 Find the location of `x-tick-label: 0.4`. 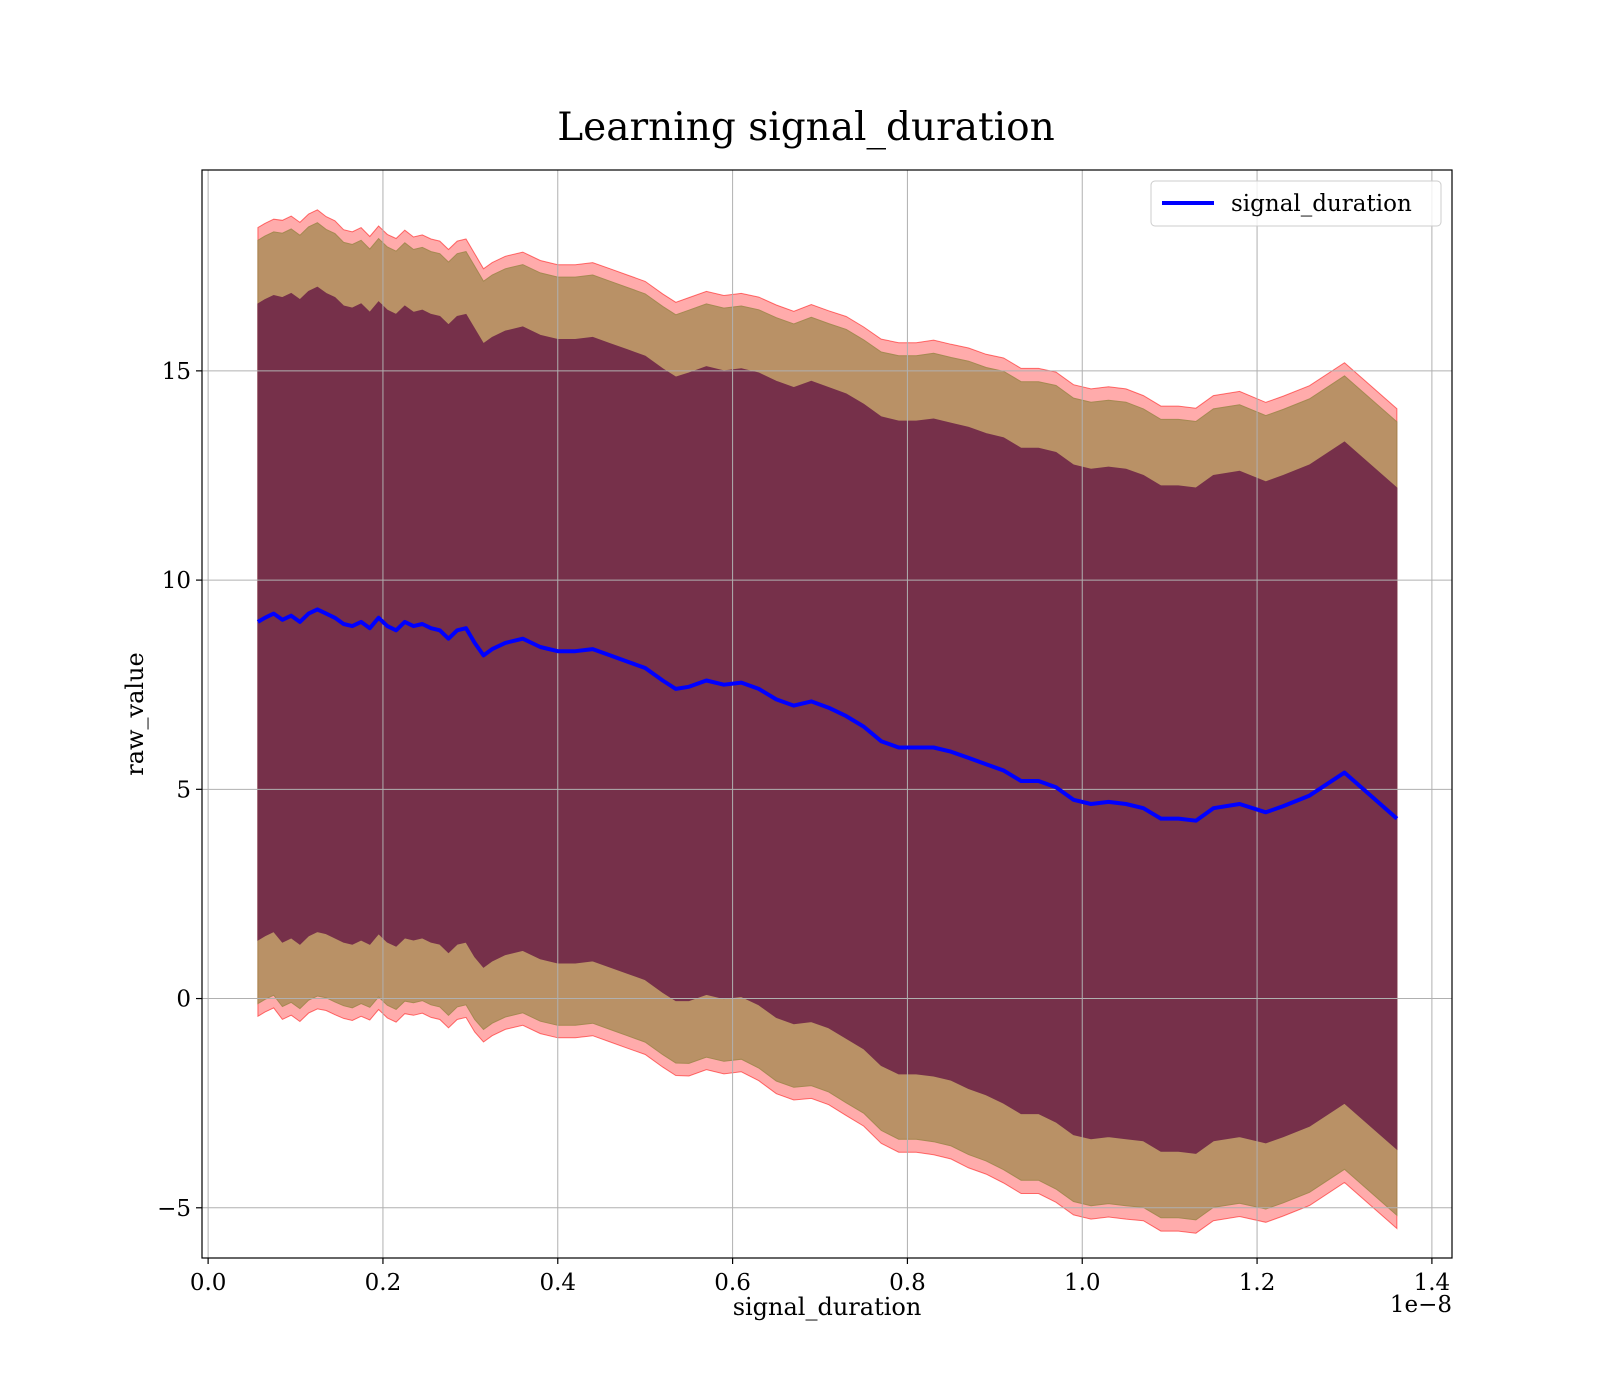

x-tick-label: 0.4 is located at coordinates (557, 1283).